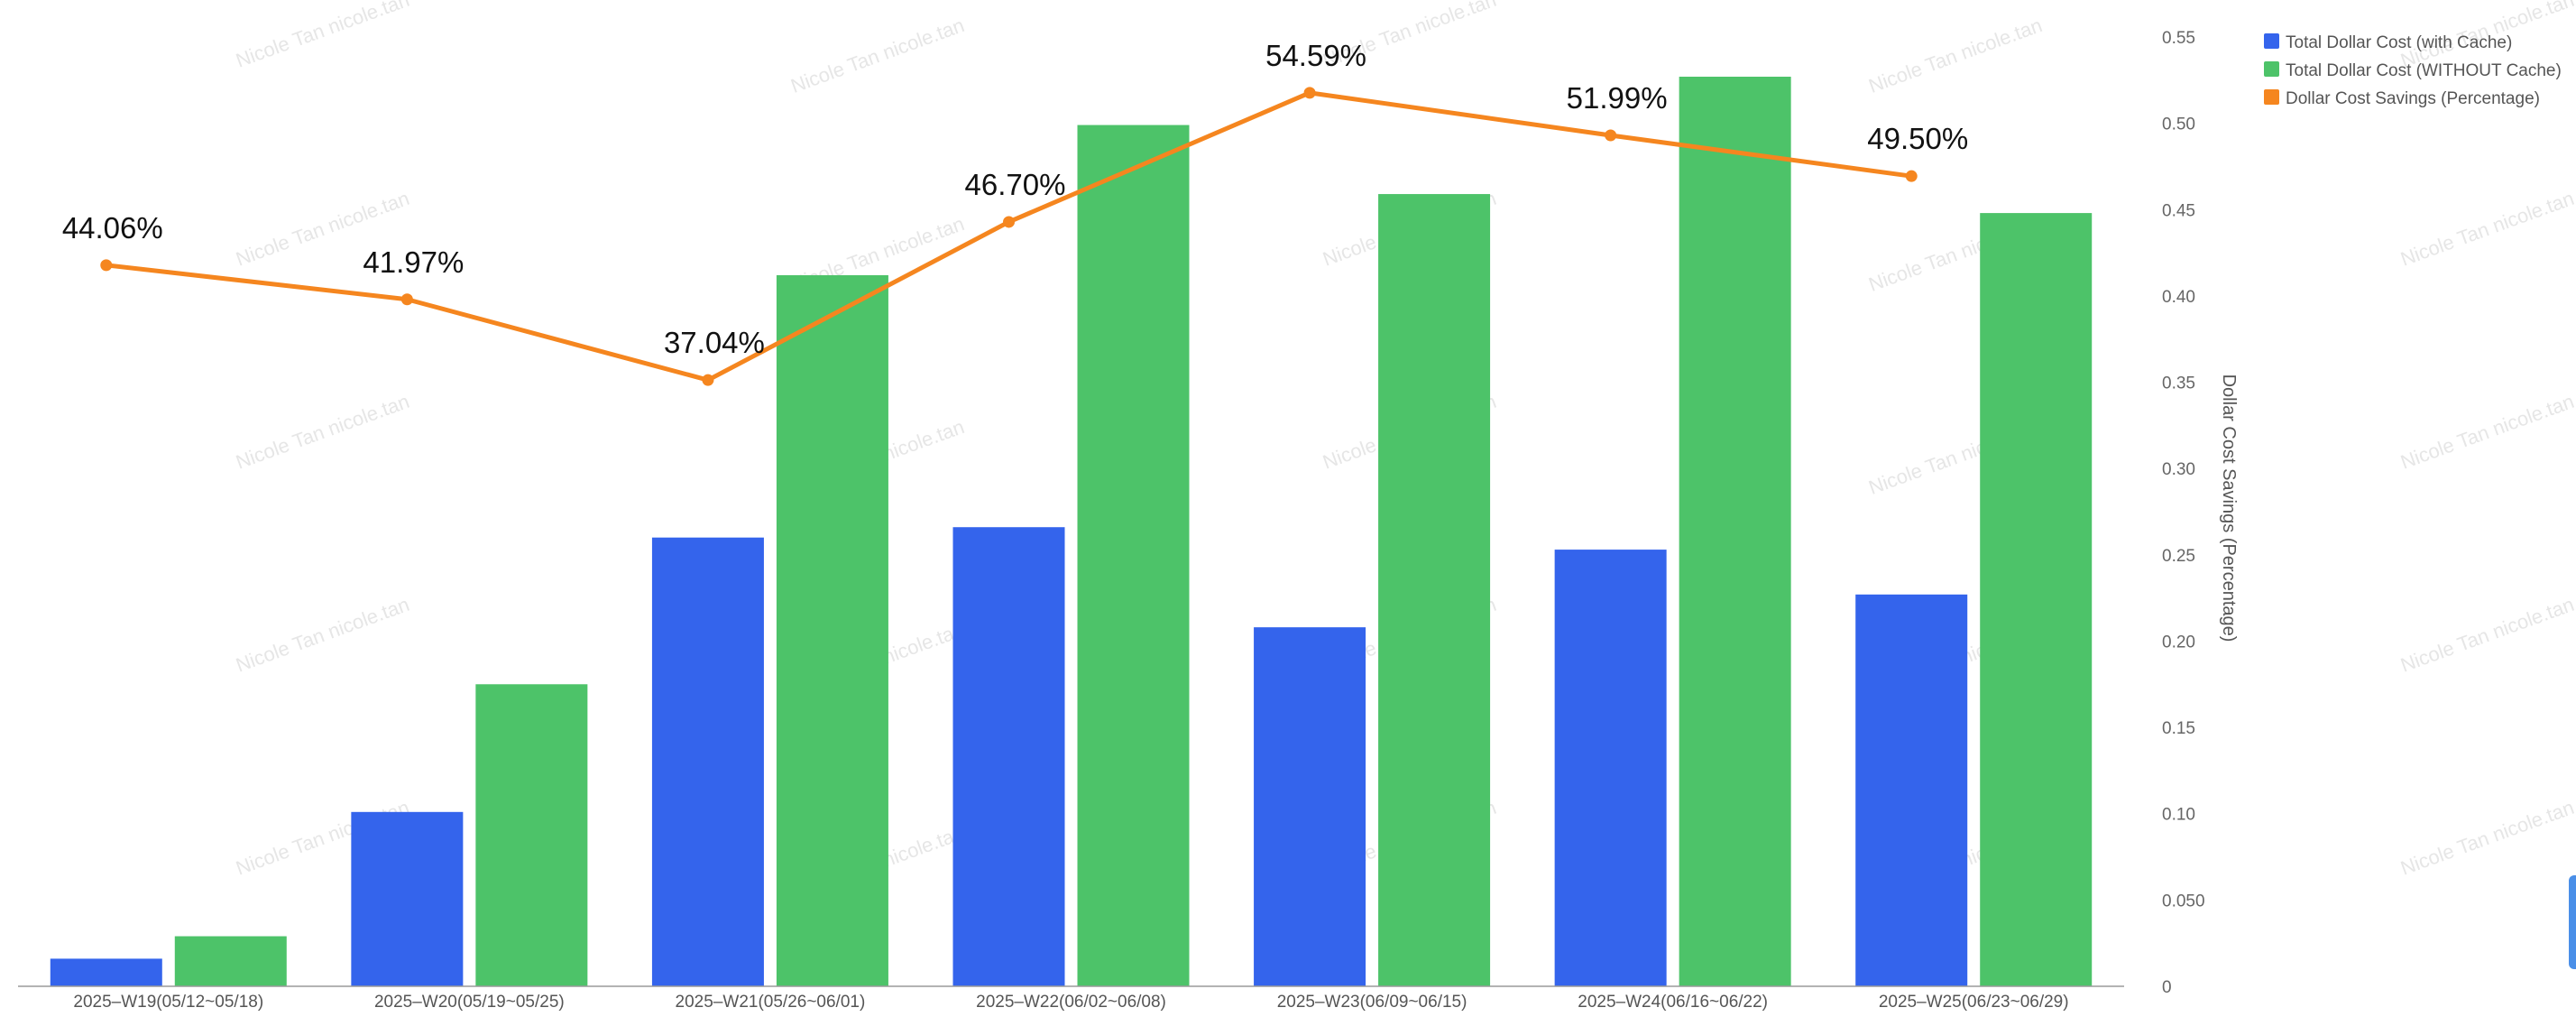  I want to click on y-tick-label: 0, so click(2167, 987).